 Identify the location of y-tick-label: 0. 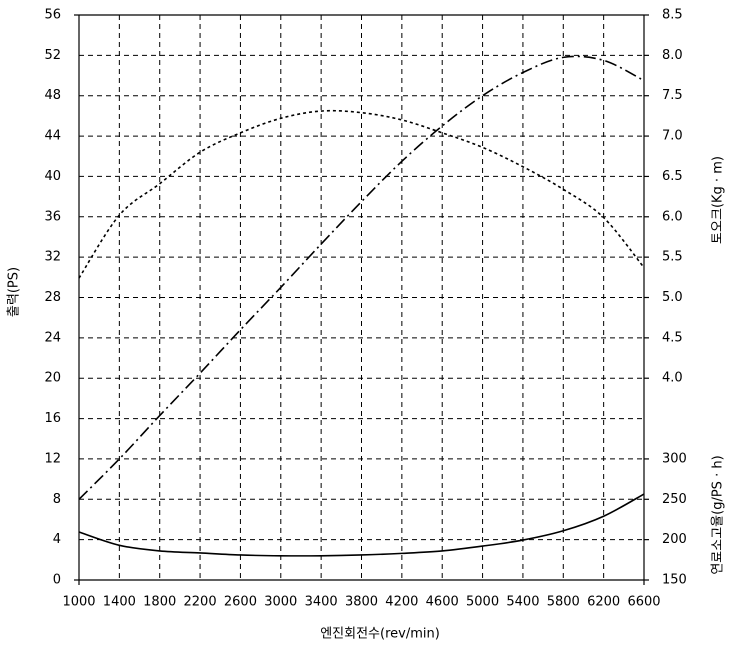
(57, 580).